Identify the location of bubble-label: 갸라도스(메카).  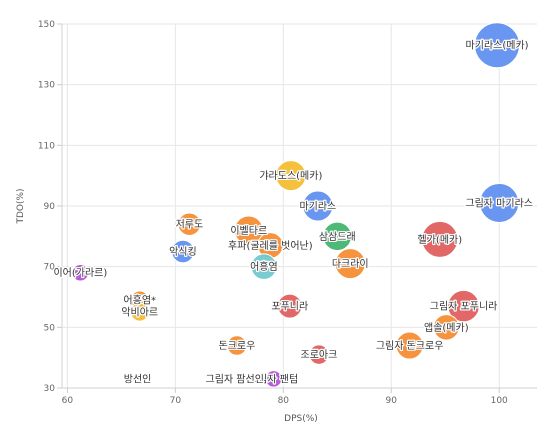
(290, 176).